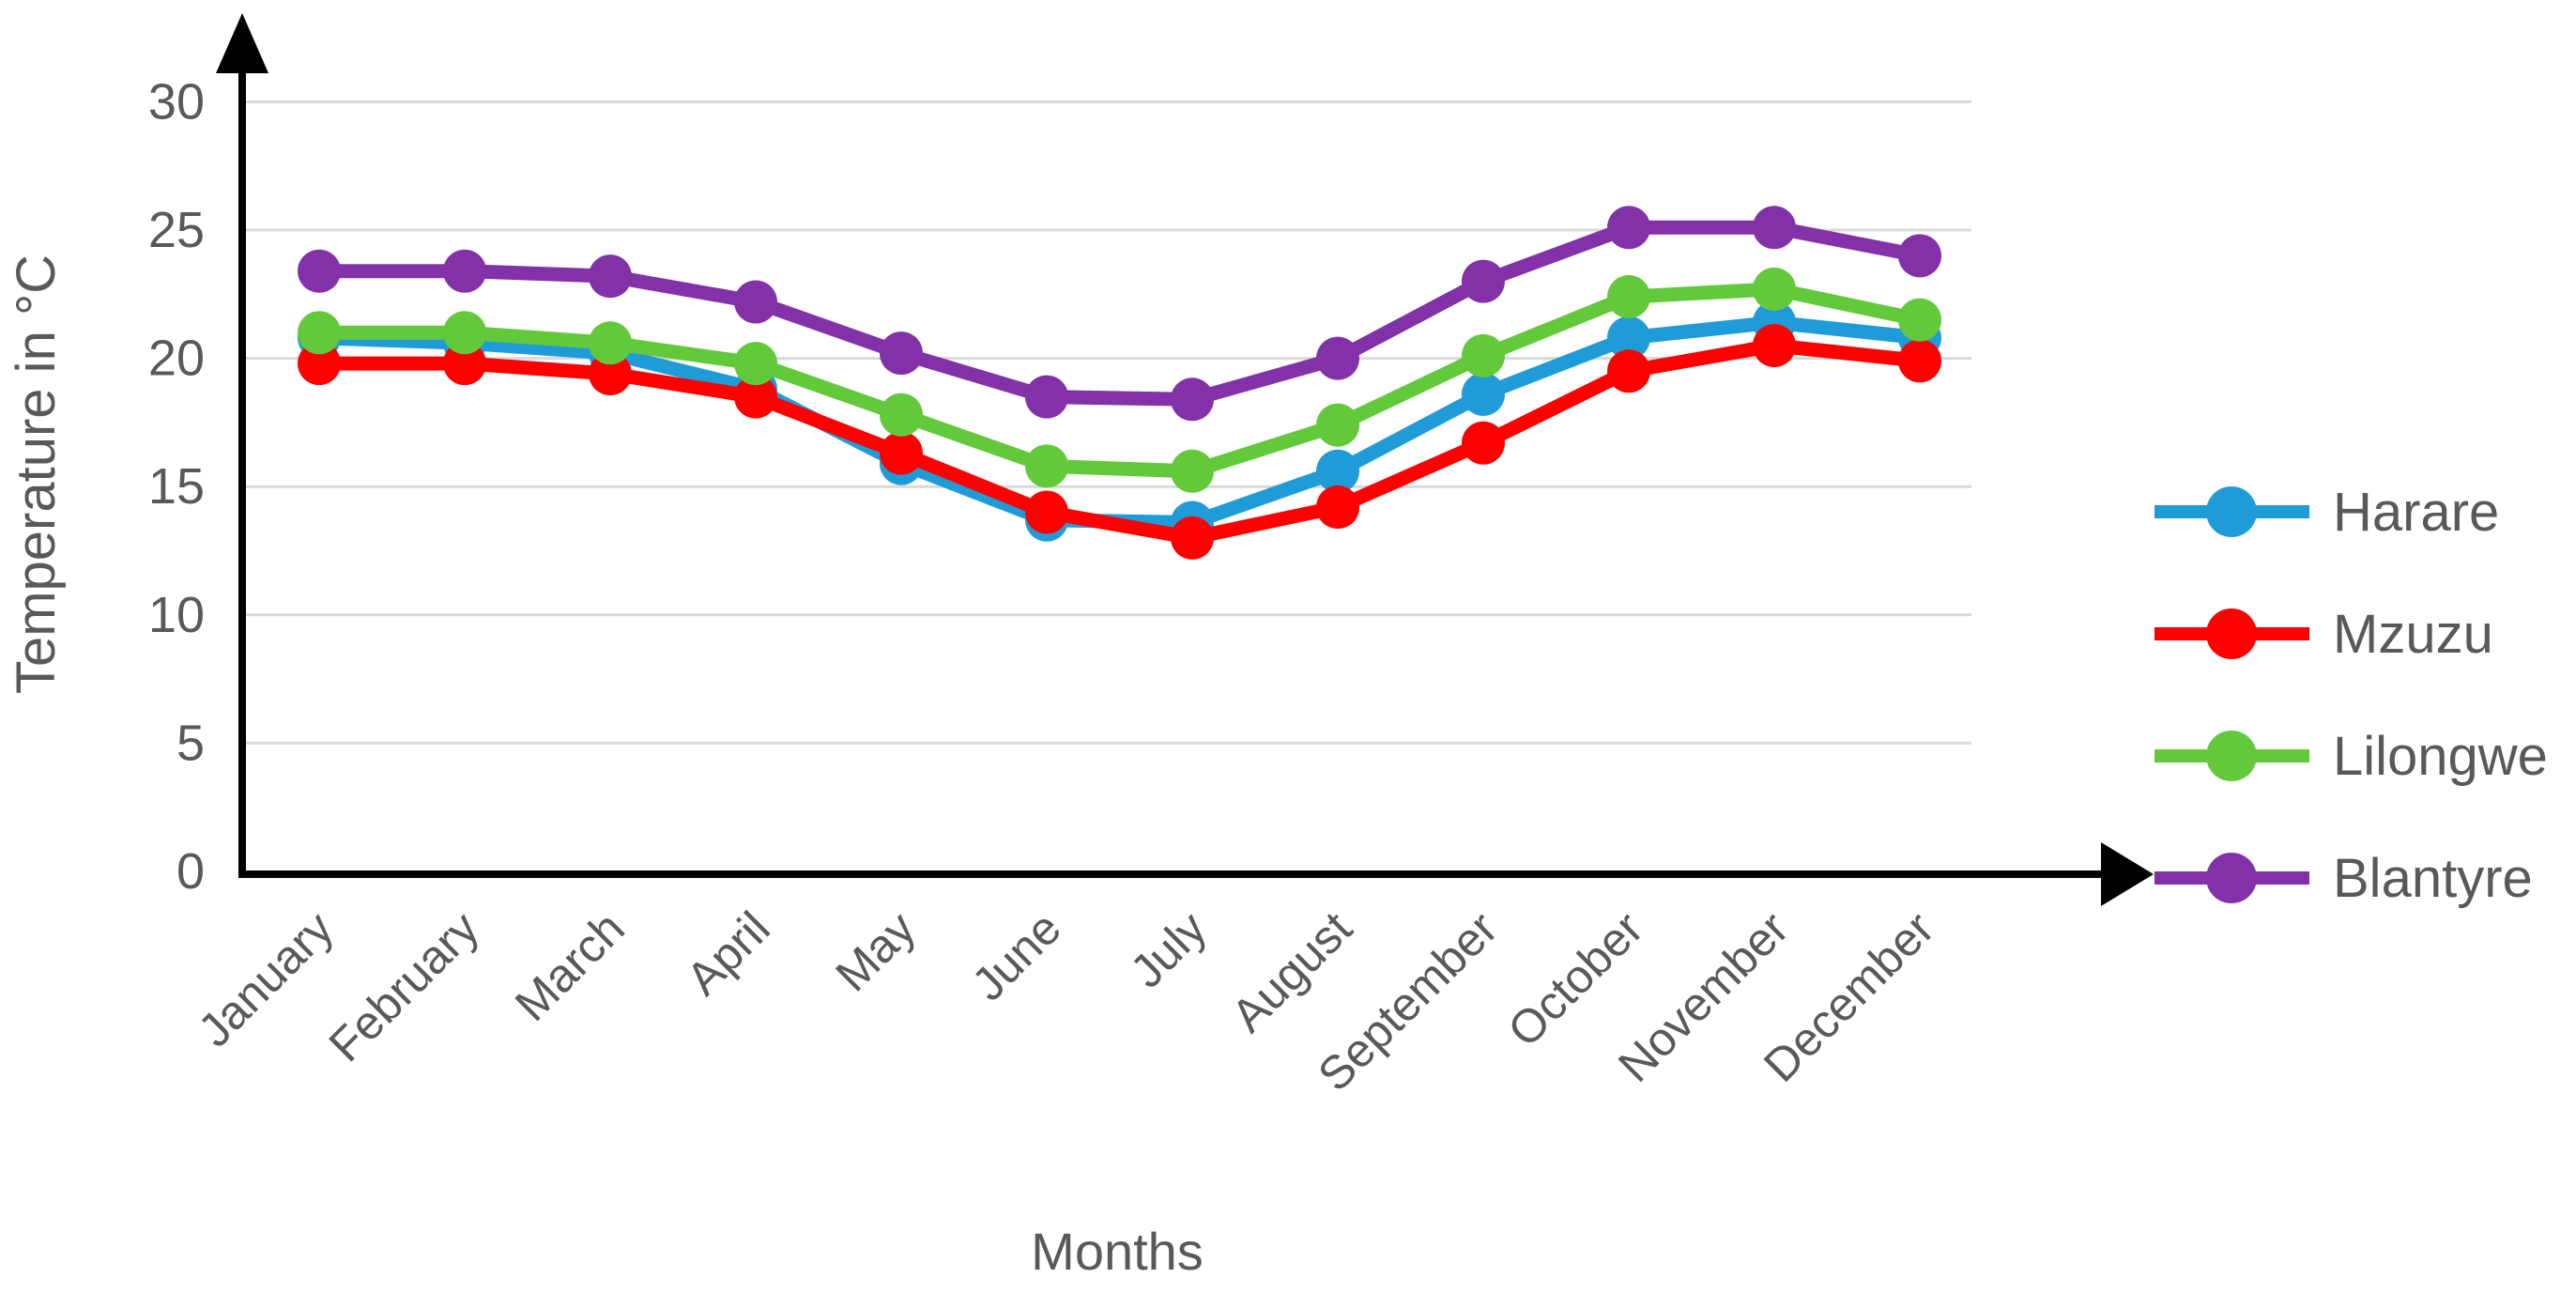 The width and height of the screenshot is (2576, 1309). What do you see at coordinates (177, 101) in the screenshot?
I see `y-tick-label: 30` at bounding box center [177, 101].